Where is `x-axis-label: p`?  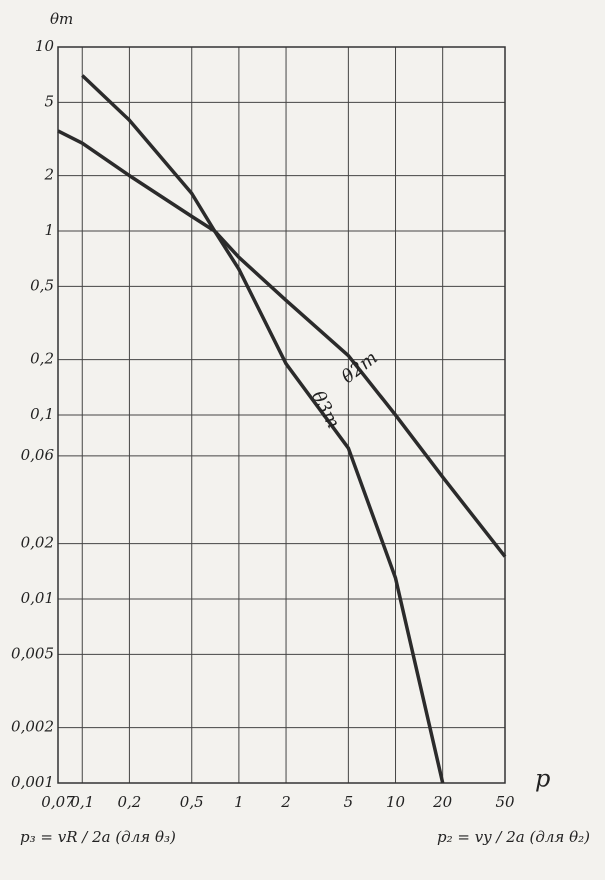
x-axis-label: p is located at coordinates (542, 779).